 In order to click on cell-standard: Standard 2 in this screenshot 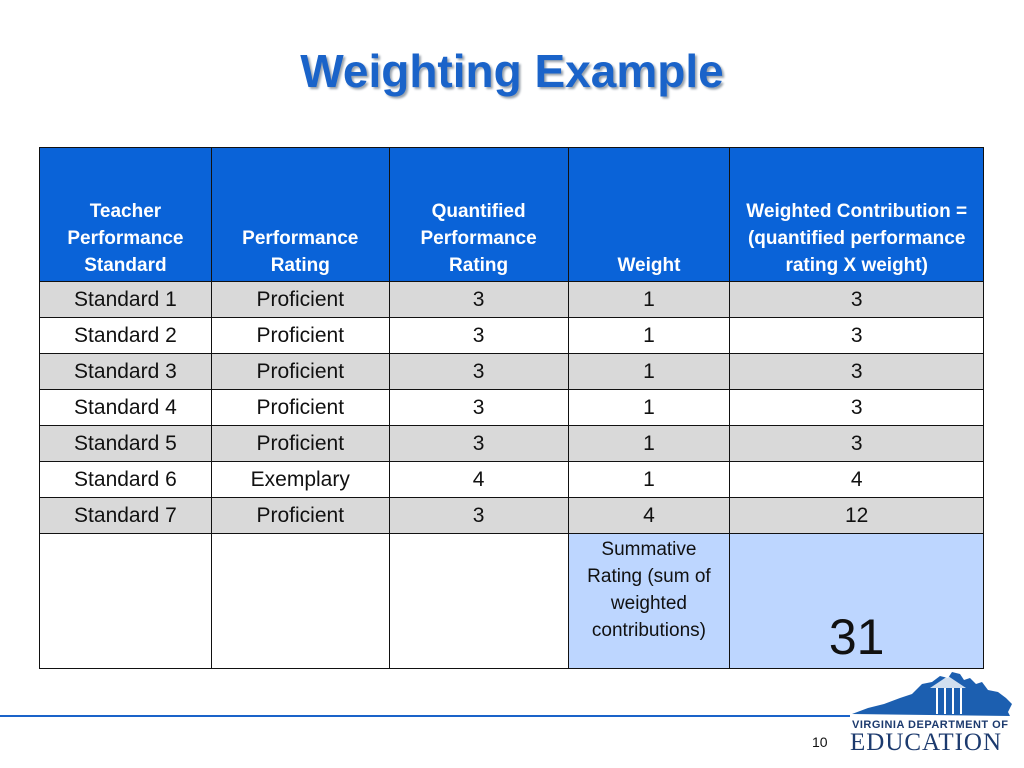, I will do `click(125, 335)`.